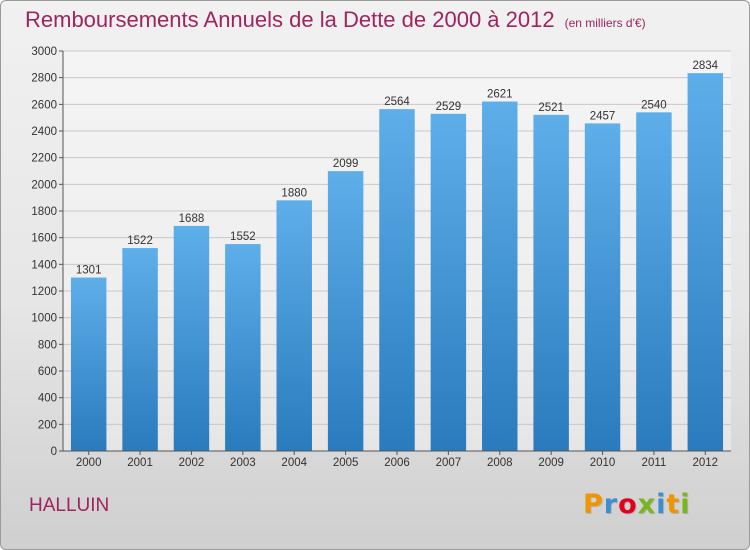 The width and height of the screenshot is (750, 550). I want to click on y-tick-label: 1000, so click(44, 319).